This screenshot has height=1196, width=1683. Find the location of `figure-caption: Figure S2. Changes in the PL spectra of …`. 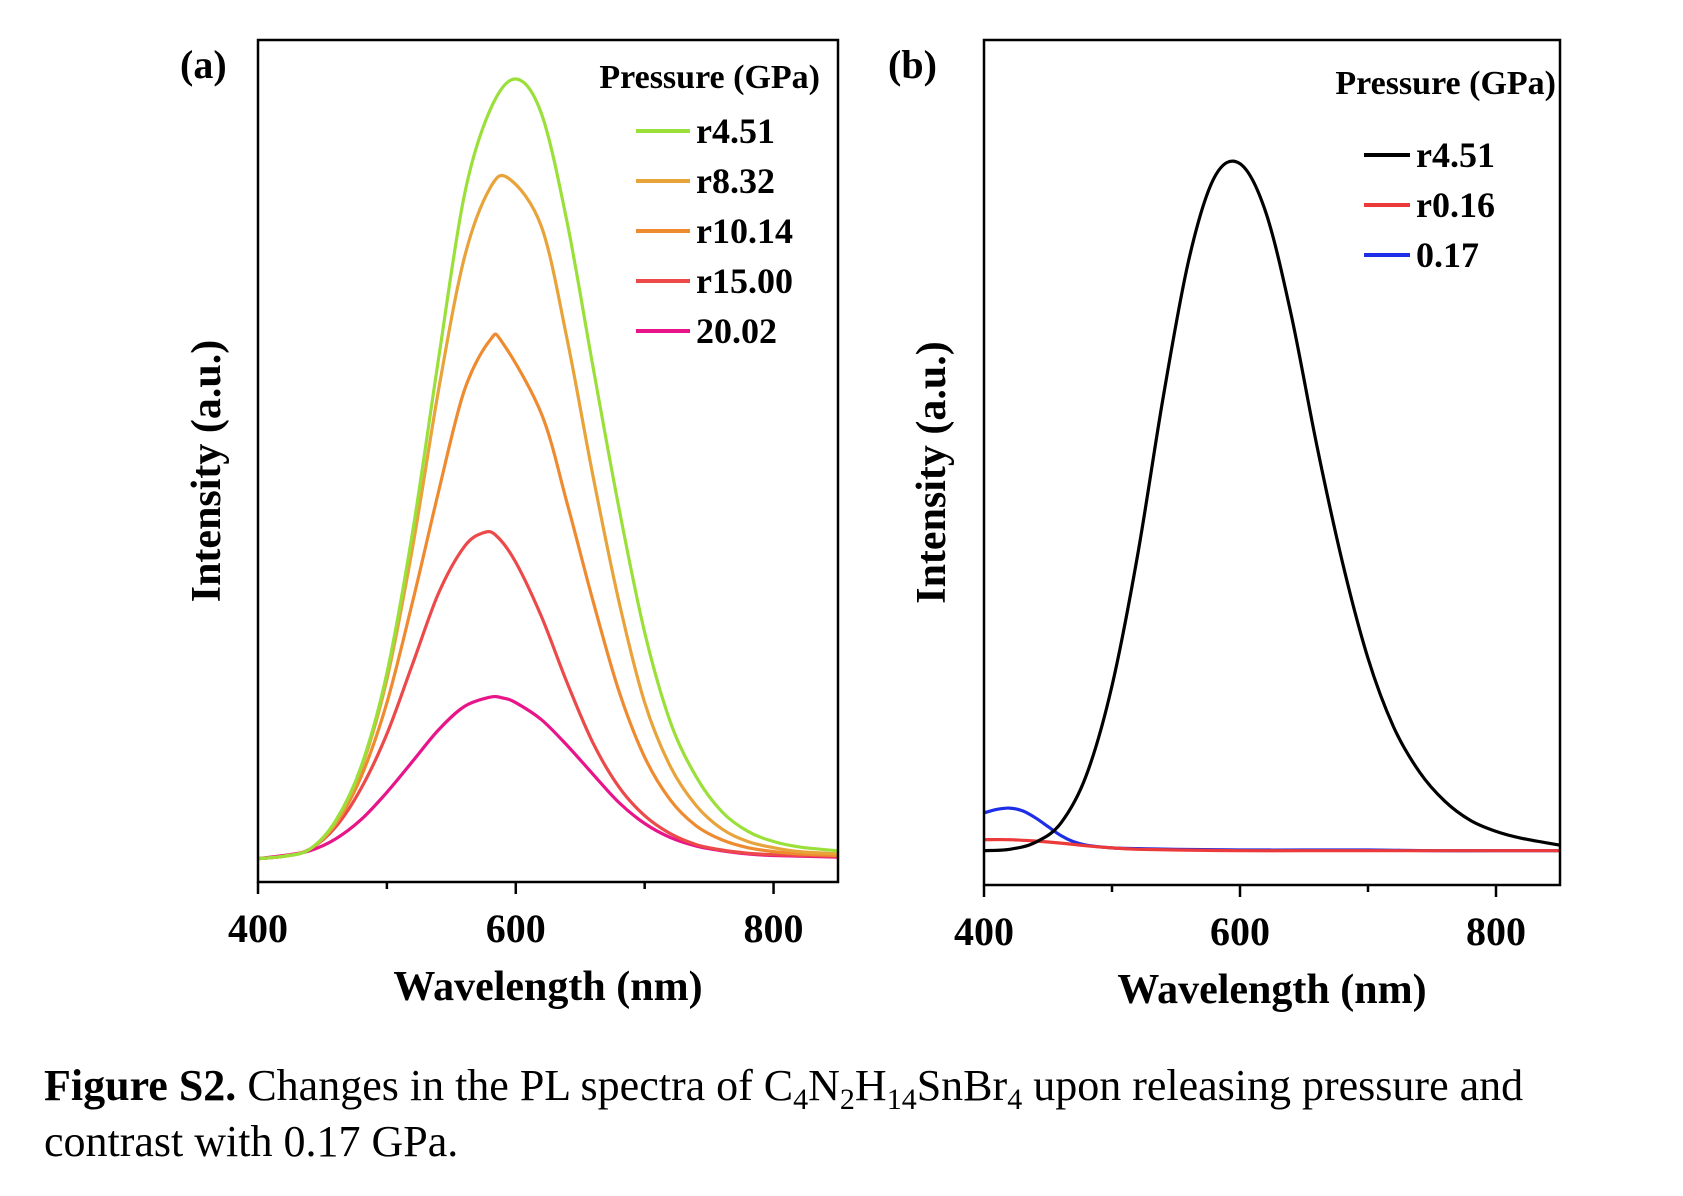

figure-caption: Figure S2. Changes in the PL spectra of … is located at coordinates (854, 1114).